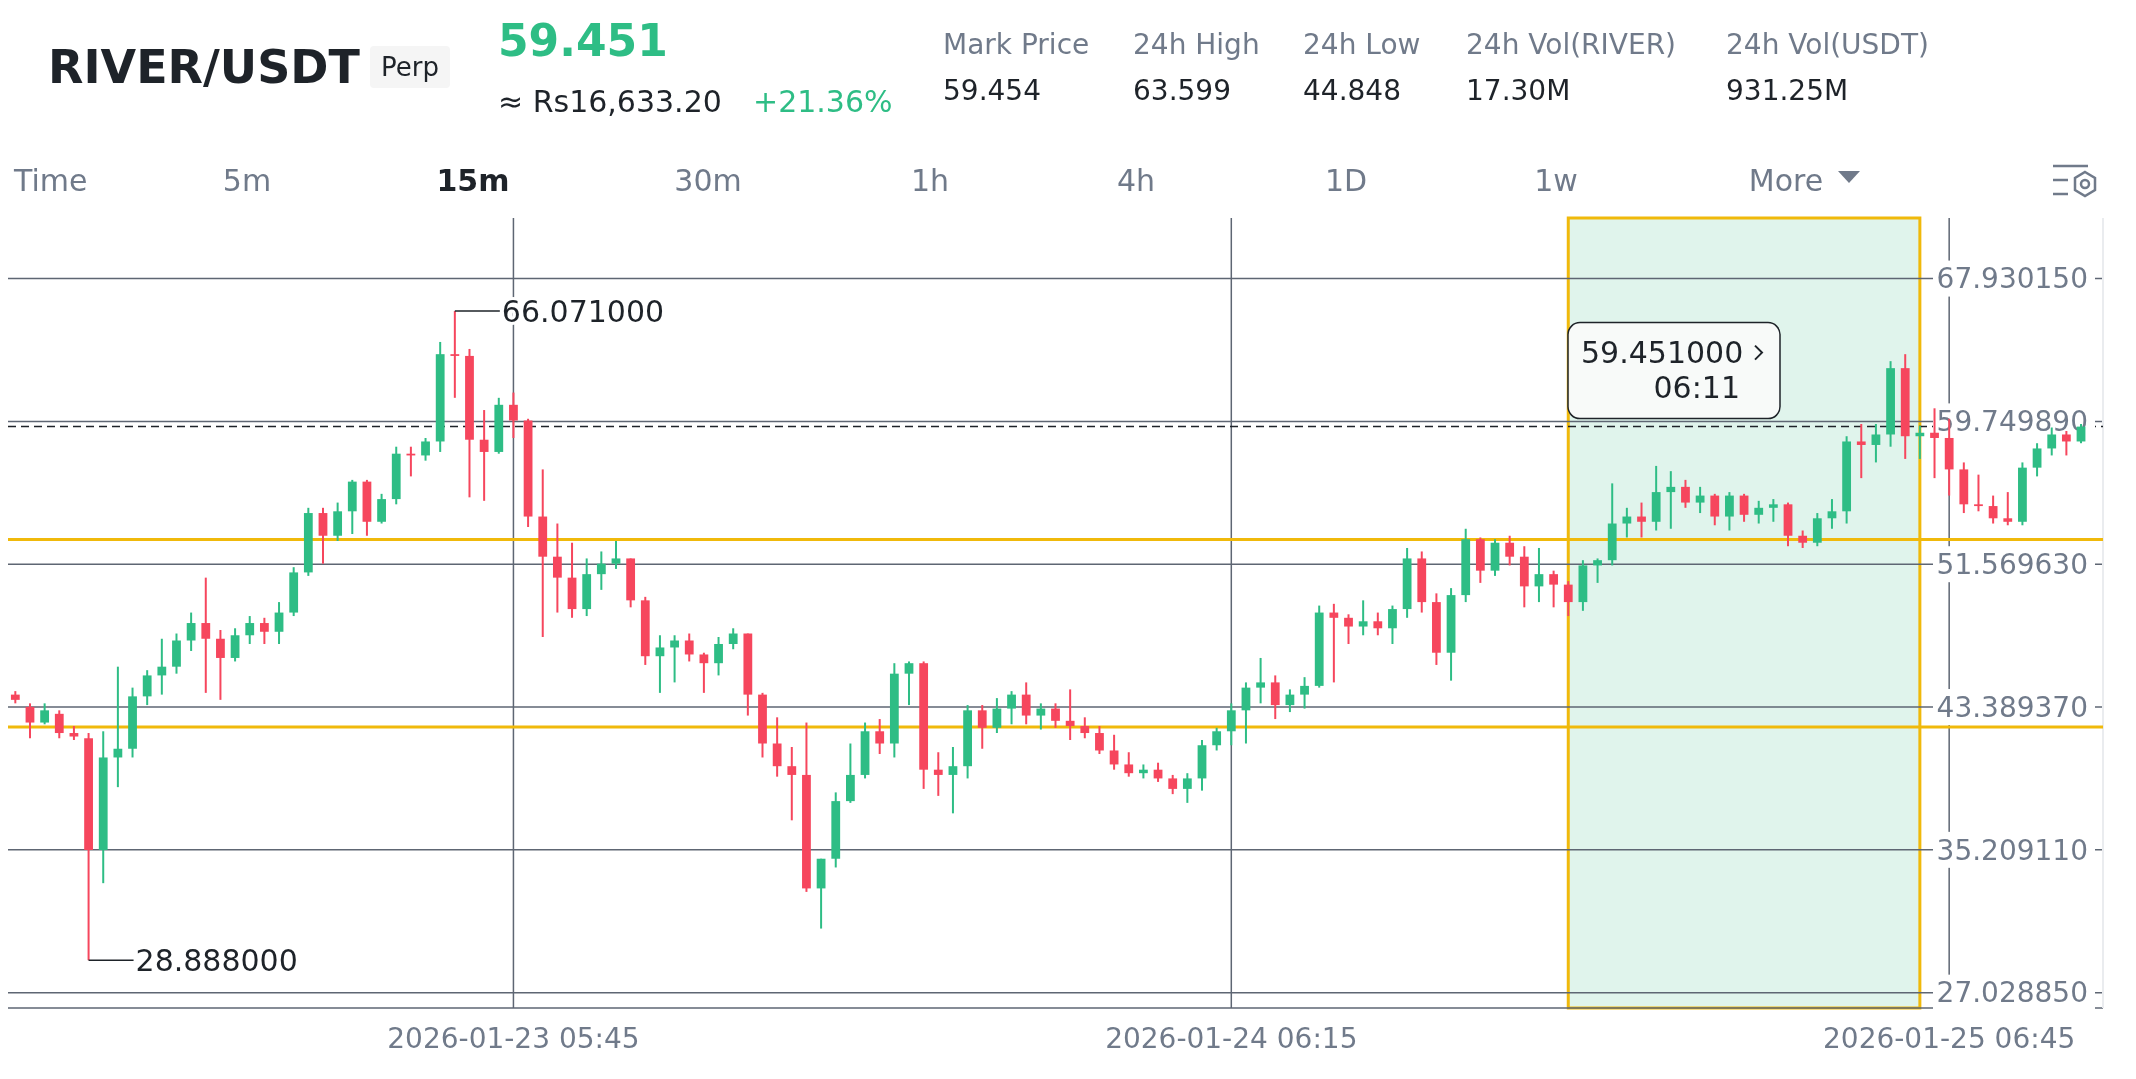  I want to click on text: ≈ Rs16,633.20, so click(610, 101).